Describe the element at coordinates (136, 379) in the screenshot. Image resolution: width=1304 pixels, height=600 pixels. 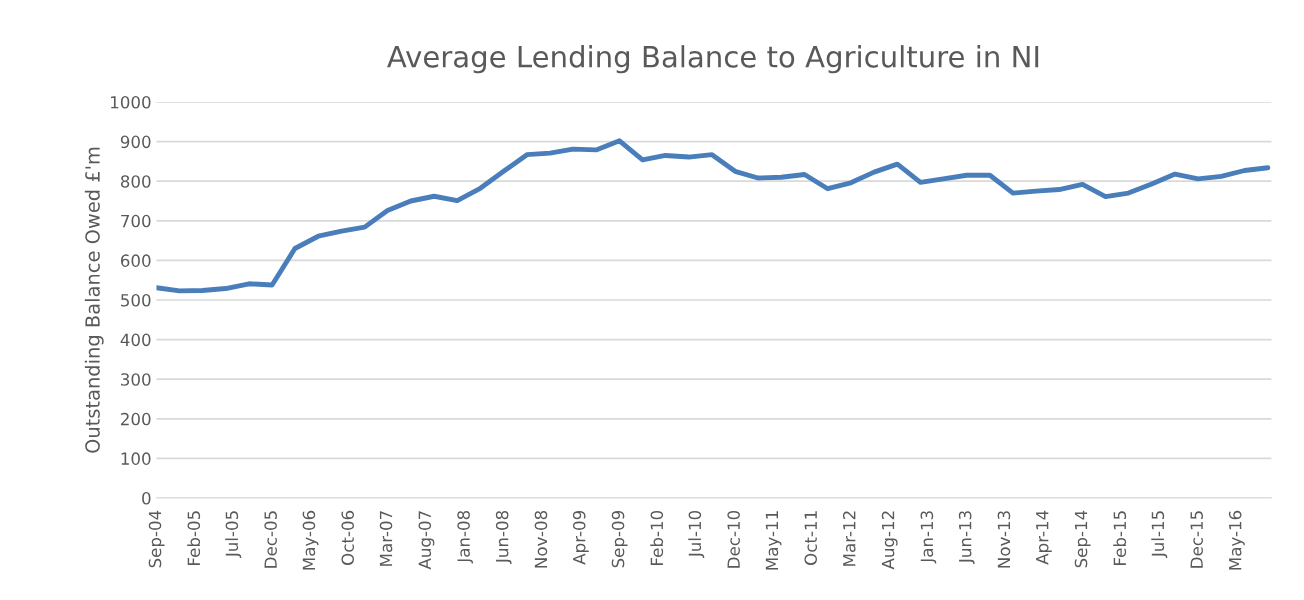
I see `y-tick-label: 300` at that location.